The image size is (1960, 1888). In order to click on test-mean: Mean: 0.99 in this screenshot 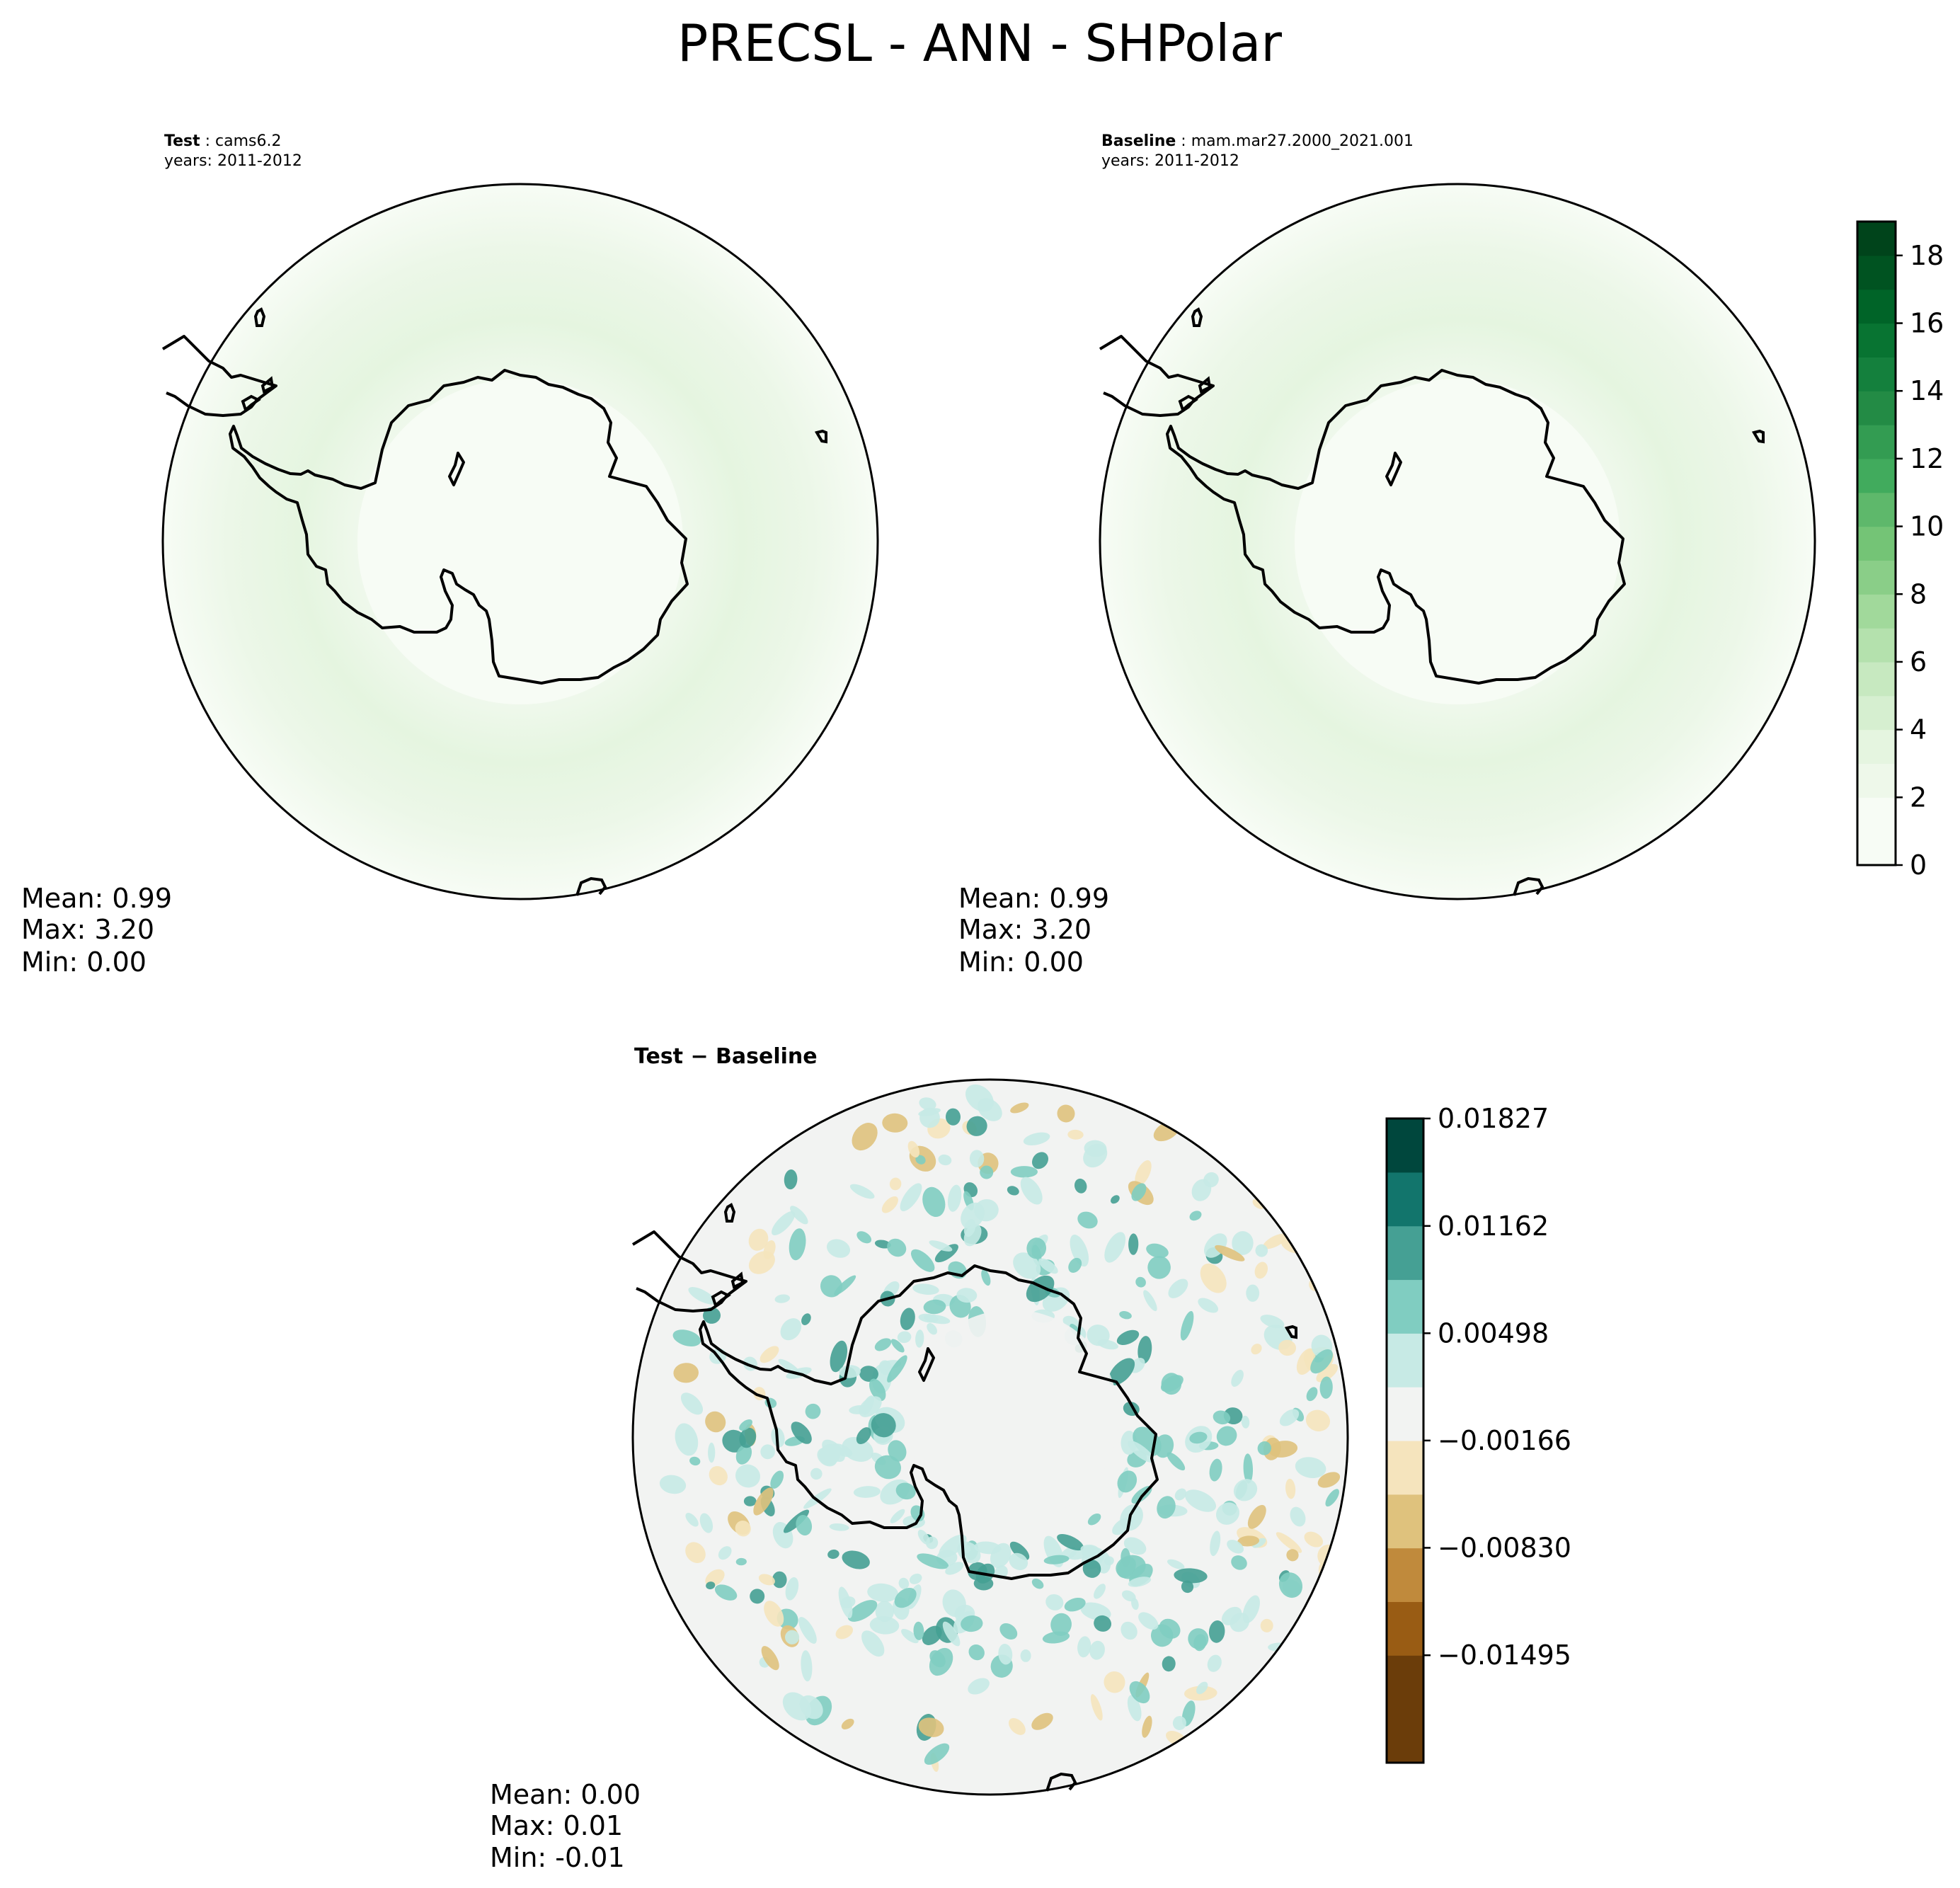, I will do `click(96, 898)`.